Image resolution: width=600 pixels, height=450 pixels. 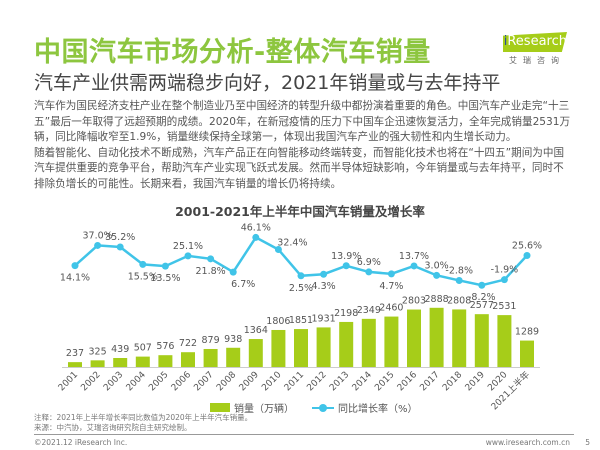 I want to click on growth-data-label: 6.9%, so click(x=369, y=262).